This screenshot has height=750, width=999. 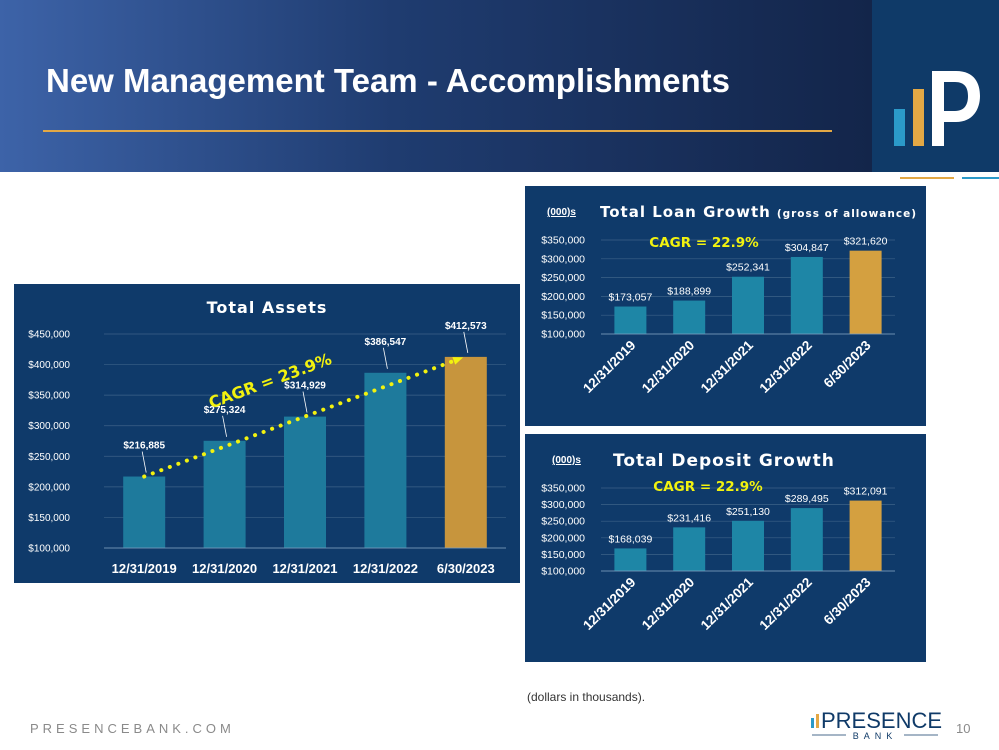 What do you see at coordinates (847, 600) in the screenshot?
I see `deposits-category-label: 6/30/2023` at bounding box center [847, 600].